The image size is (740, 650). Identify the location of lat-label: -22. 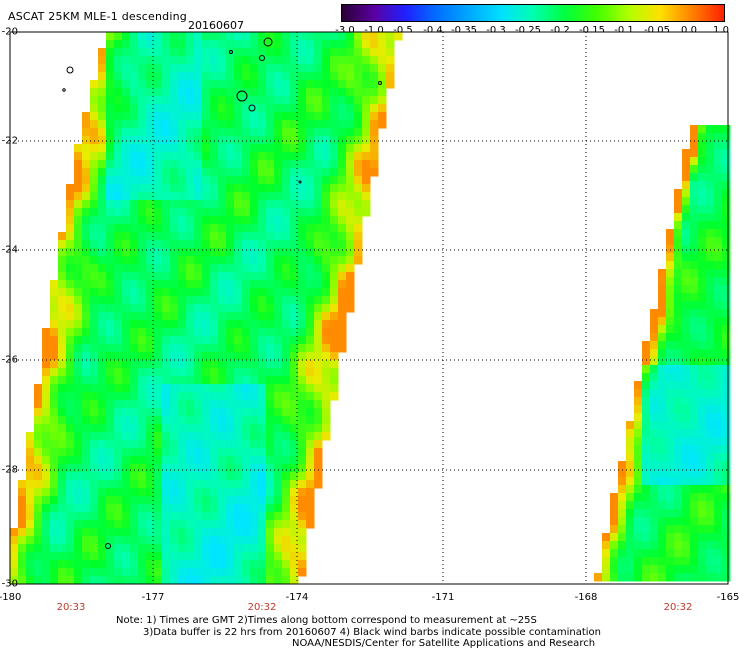
(9, 141).